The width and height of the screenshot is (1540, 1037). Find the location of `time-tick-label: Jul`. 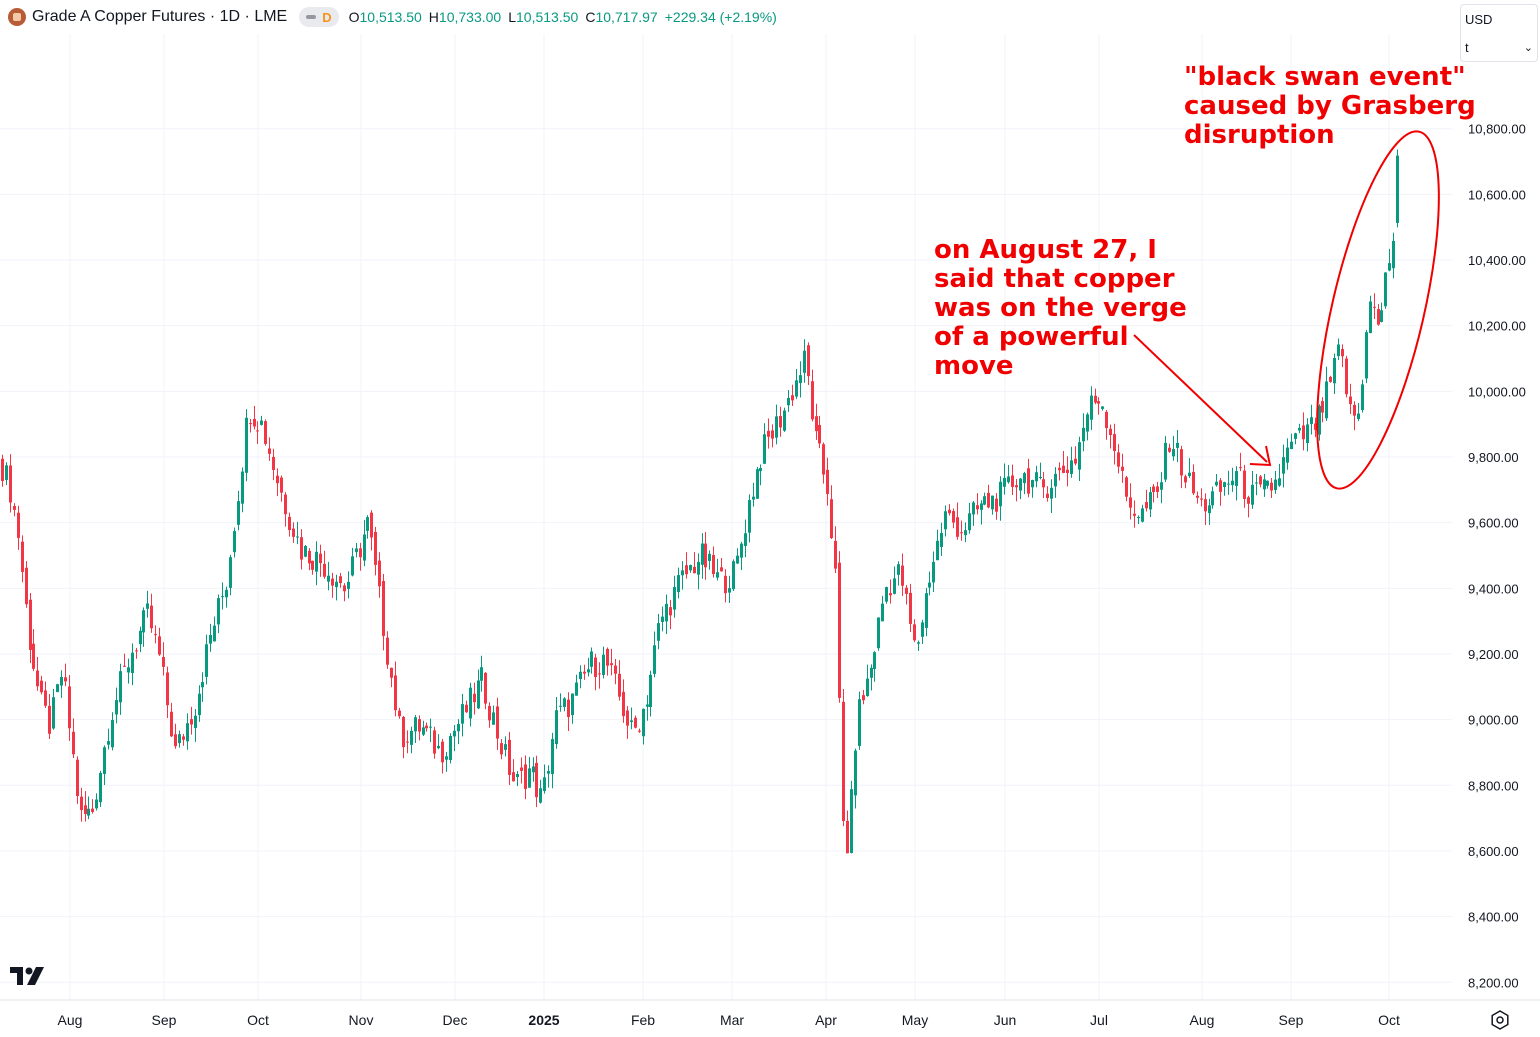

time-tick-label: Jul is located at coordinates (1099, 1020).